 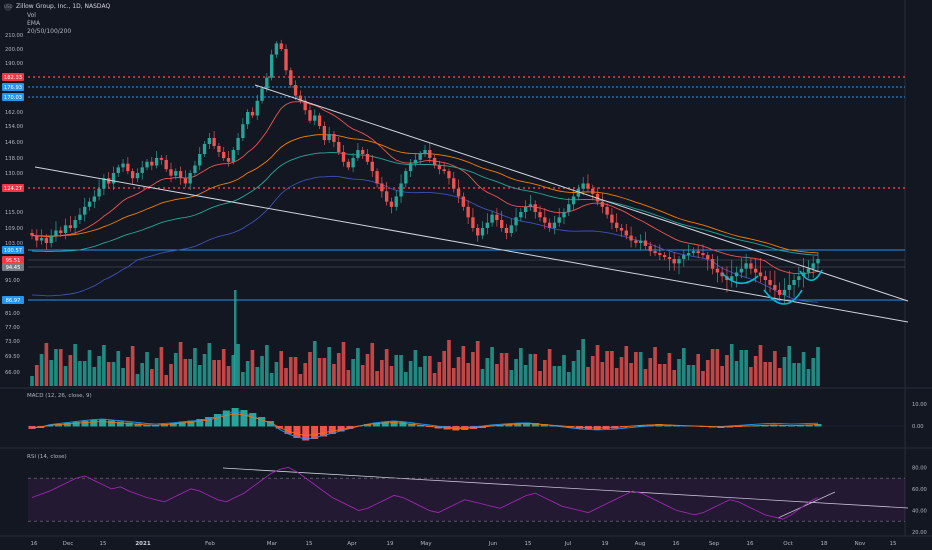 What do you see at coordinates (13, 251) in the screenshot?
I see `price-tick-label: 100.57` at bounding box center [13, 251].